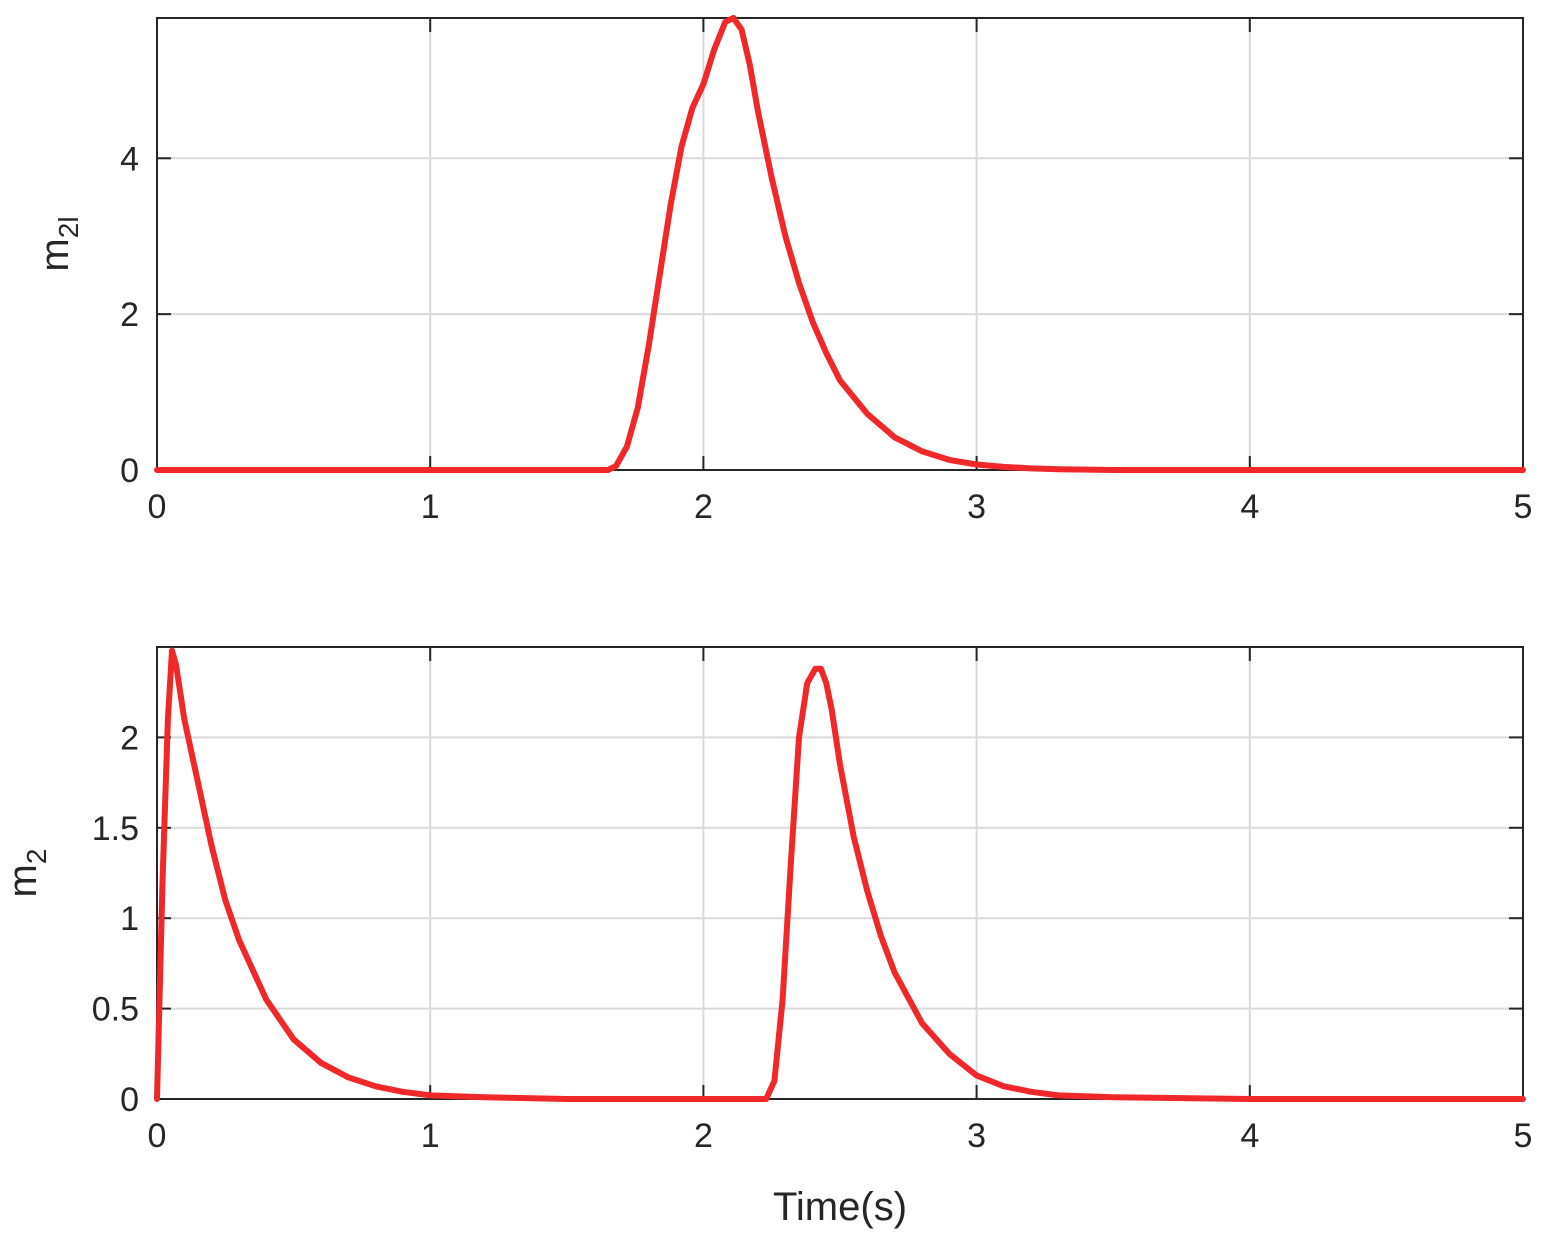 This screenshot has height=1245, width=1559. I want to click on y-axis-label: m2l, so click(58, 243).